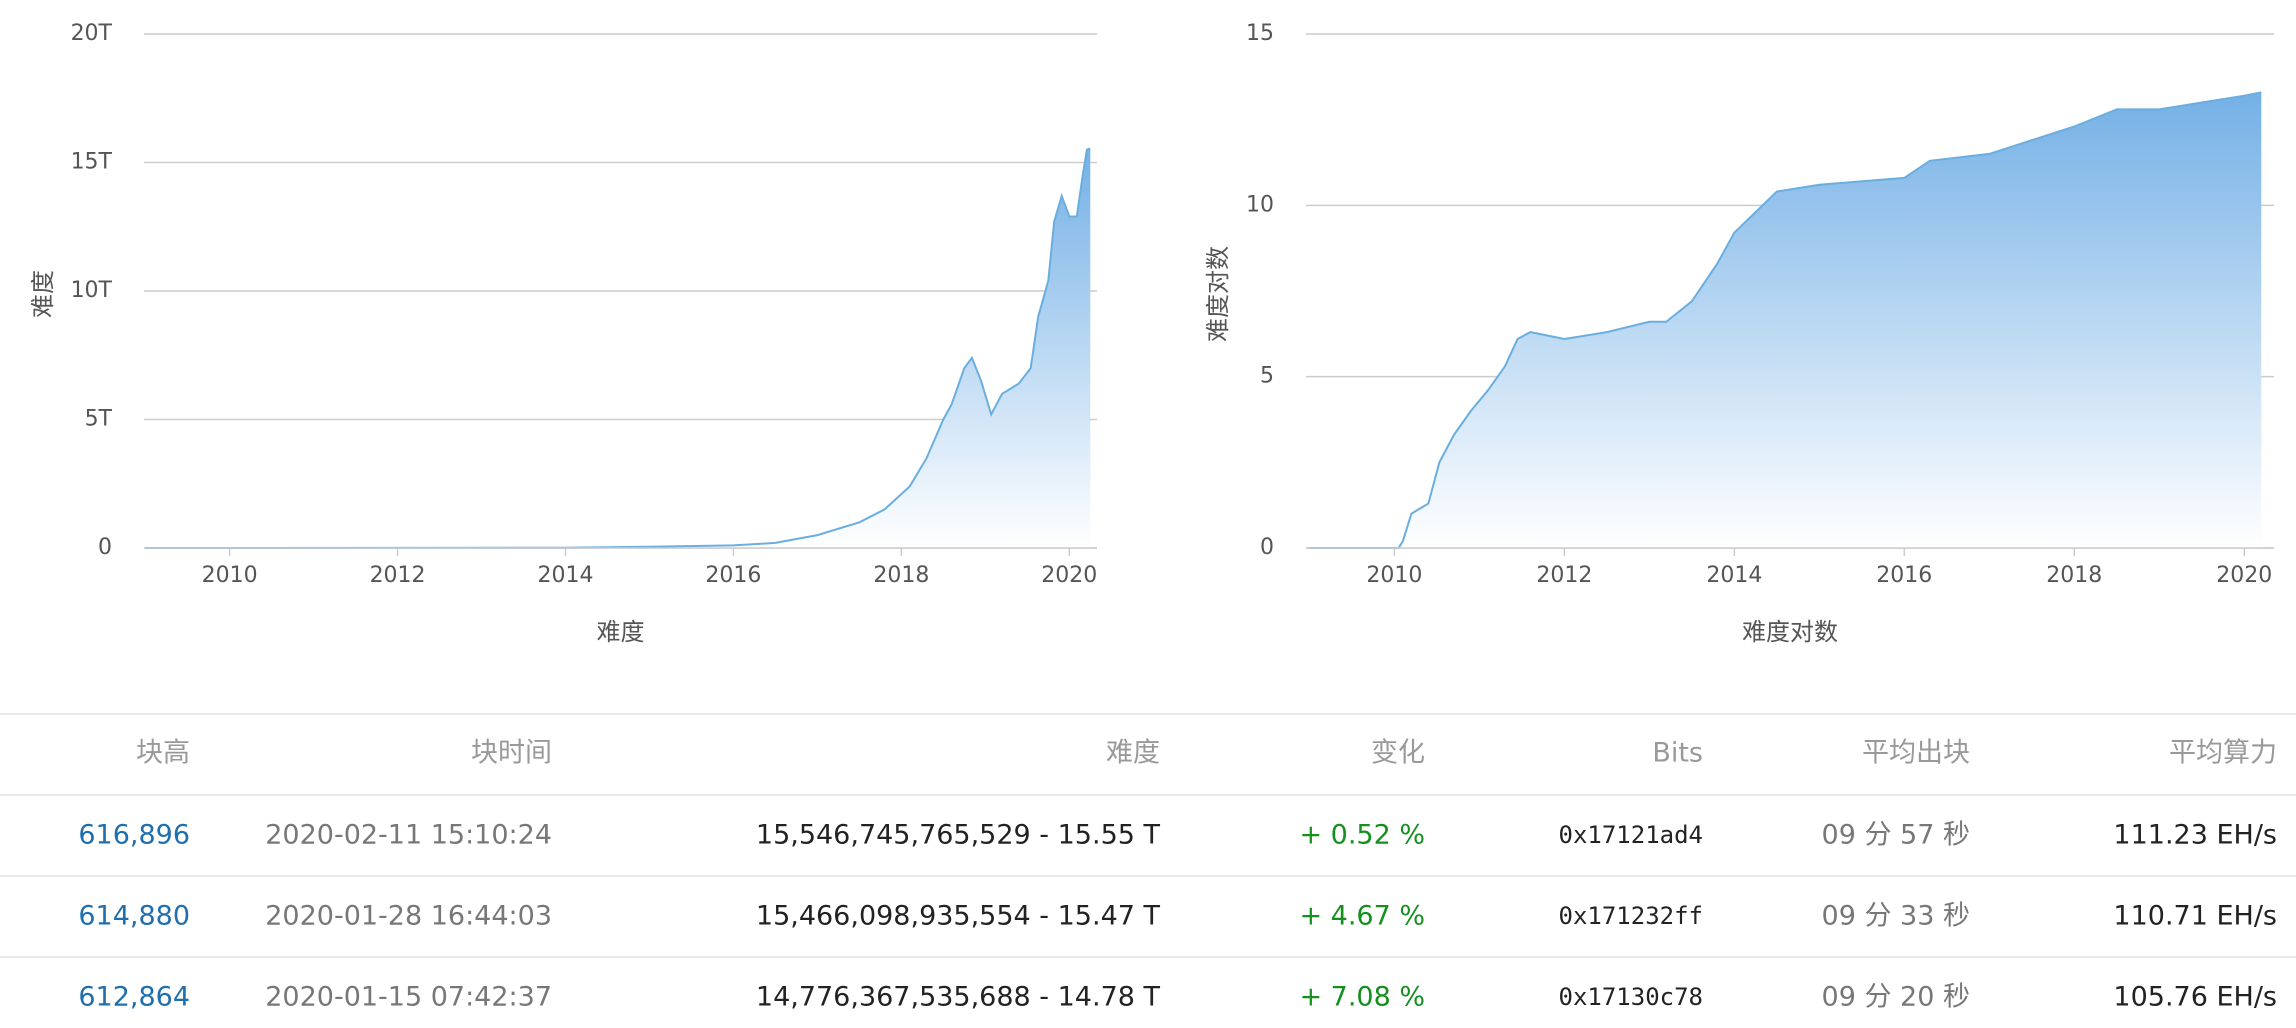 The image size is (2296, 1028). What do you see at coordinates (1133, 753) in the screenshot?
I see `table-header: 难度` at bounding box center [1133, 753].